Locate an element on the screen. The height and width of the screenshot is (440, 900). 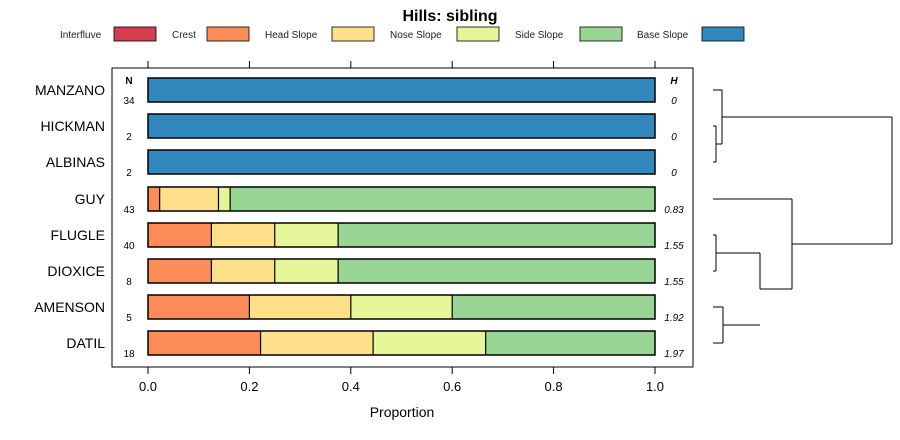
row-label-2: ALBINAS is located at coordinates (75, 162).